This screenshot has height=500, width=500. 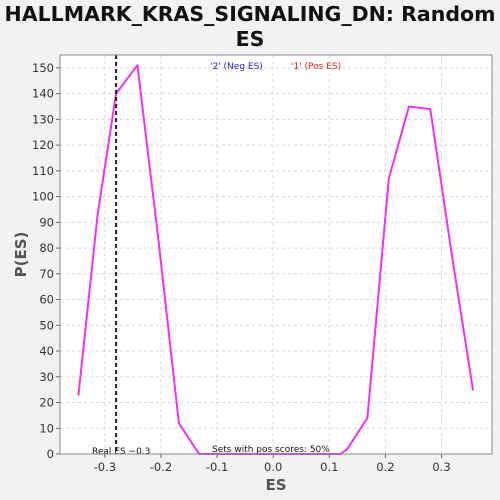 What do you see at coordinates (46, 325) in the screenshot?
I see `y-tick-label: 50` at bounding box center [46, 325].